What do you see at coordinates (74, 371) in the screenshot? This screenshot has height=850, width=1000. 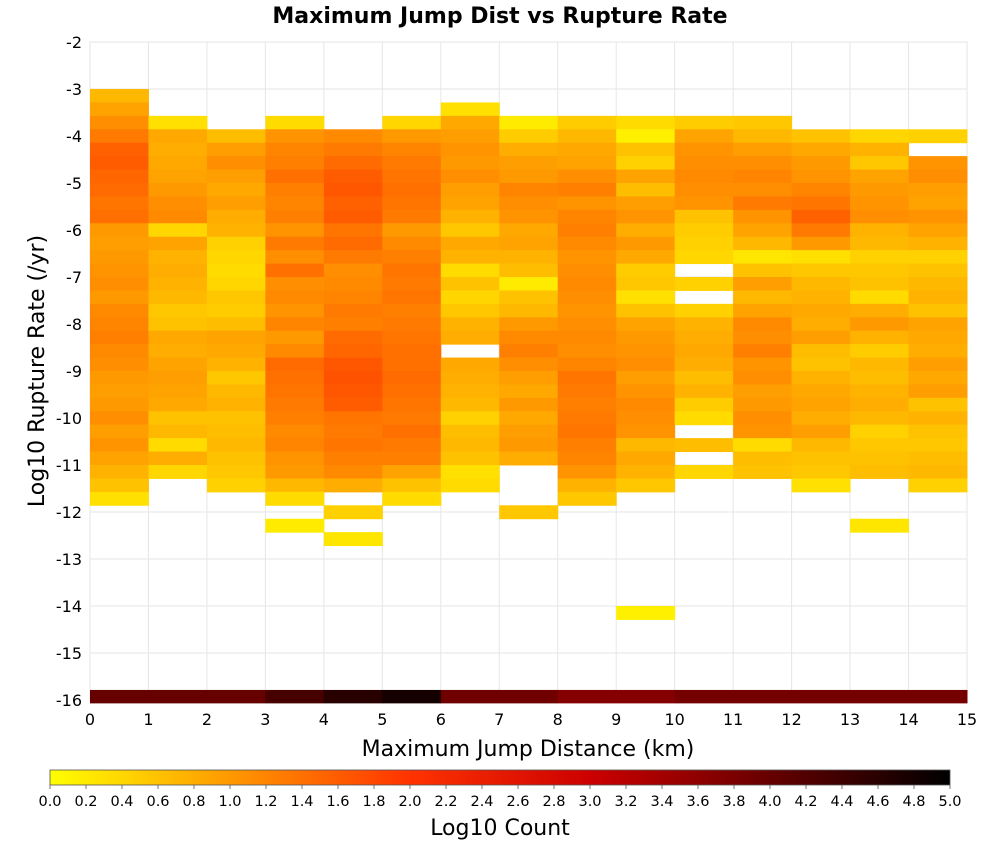 I see `y-tick-label: -9` at bounding box center [74, 371].